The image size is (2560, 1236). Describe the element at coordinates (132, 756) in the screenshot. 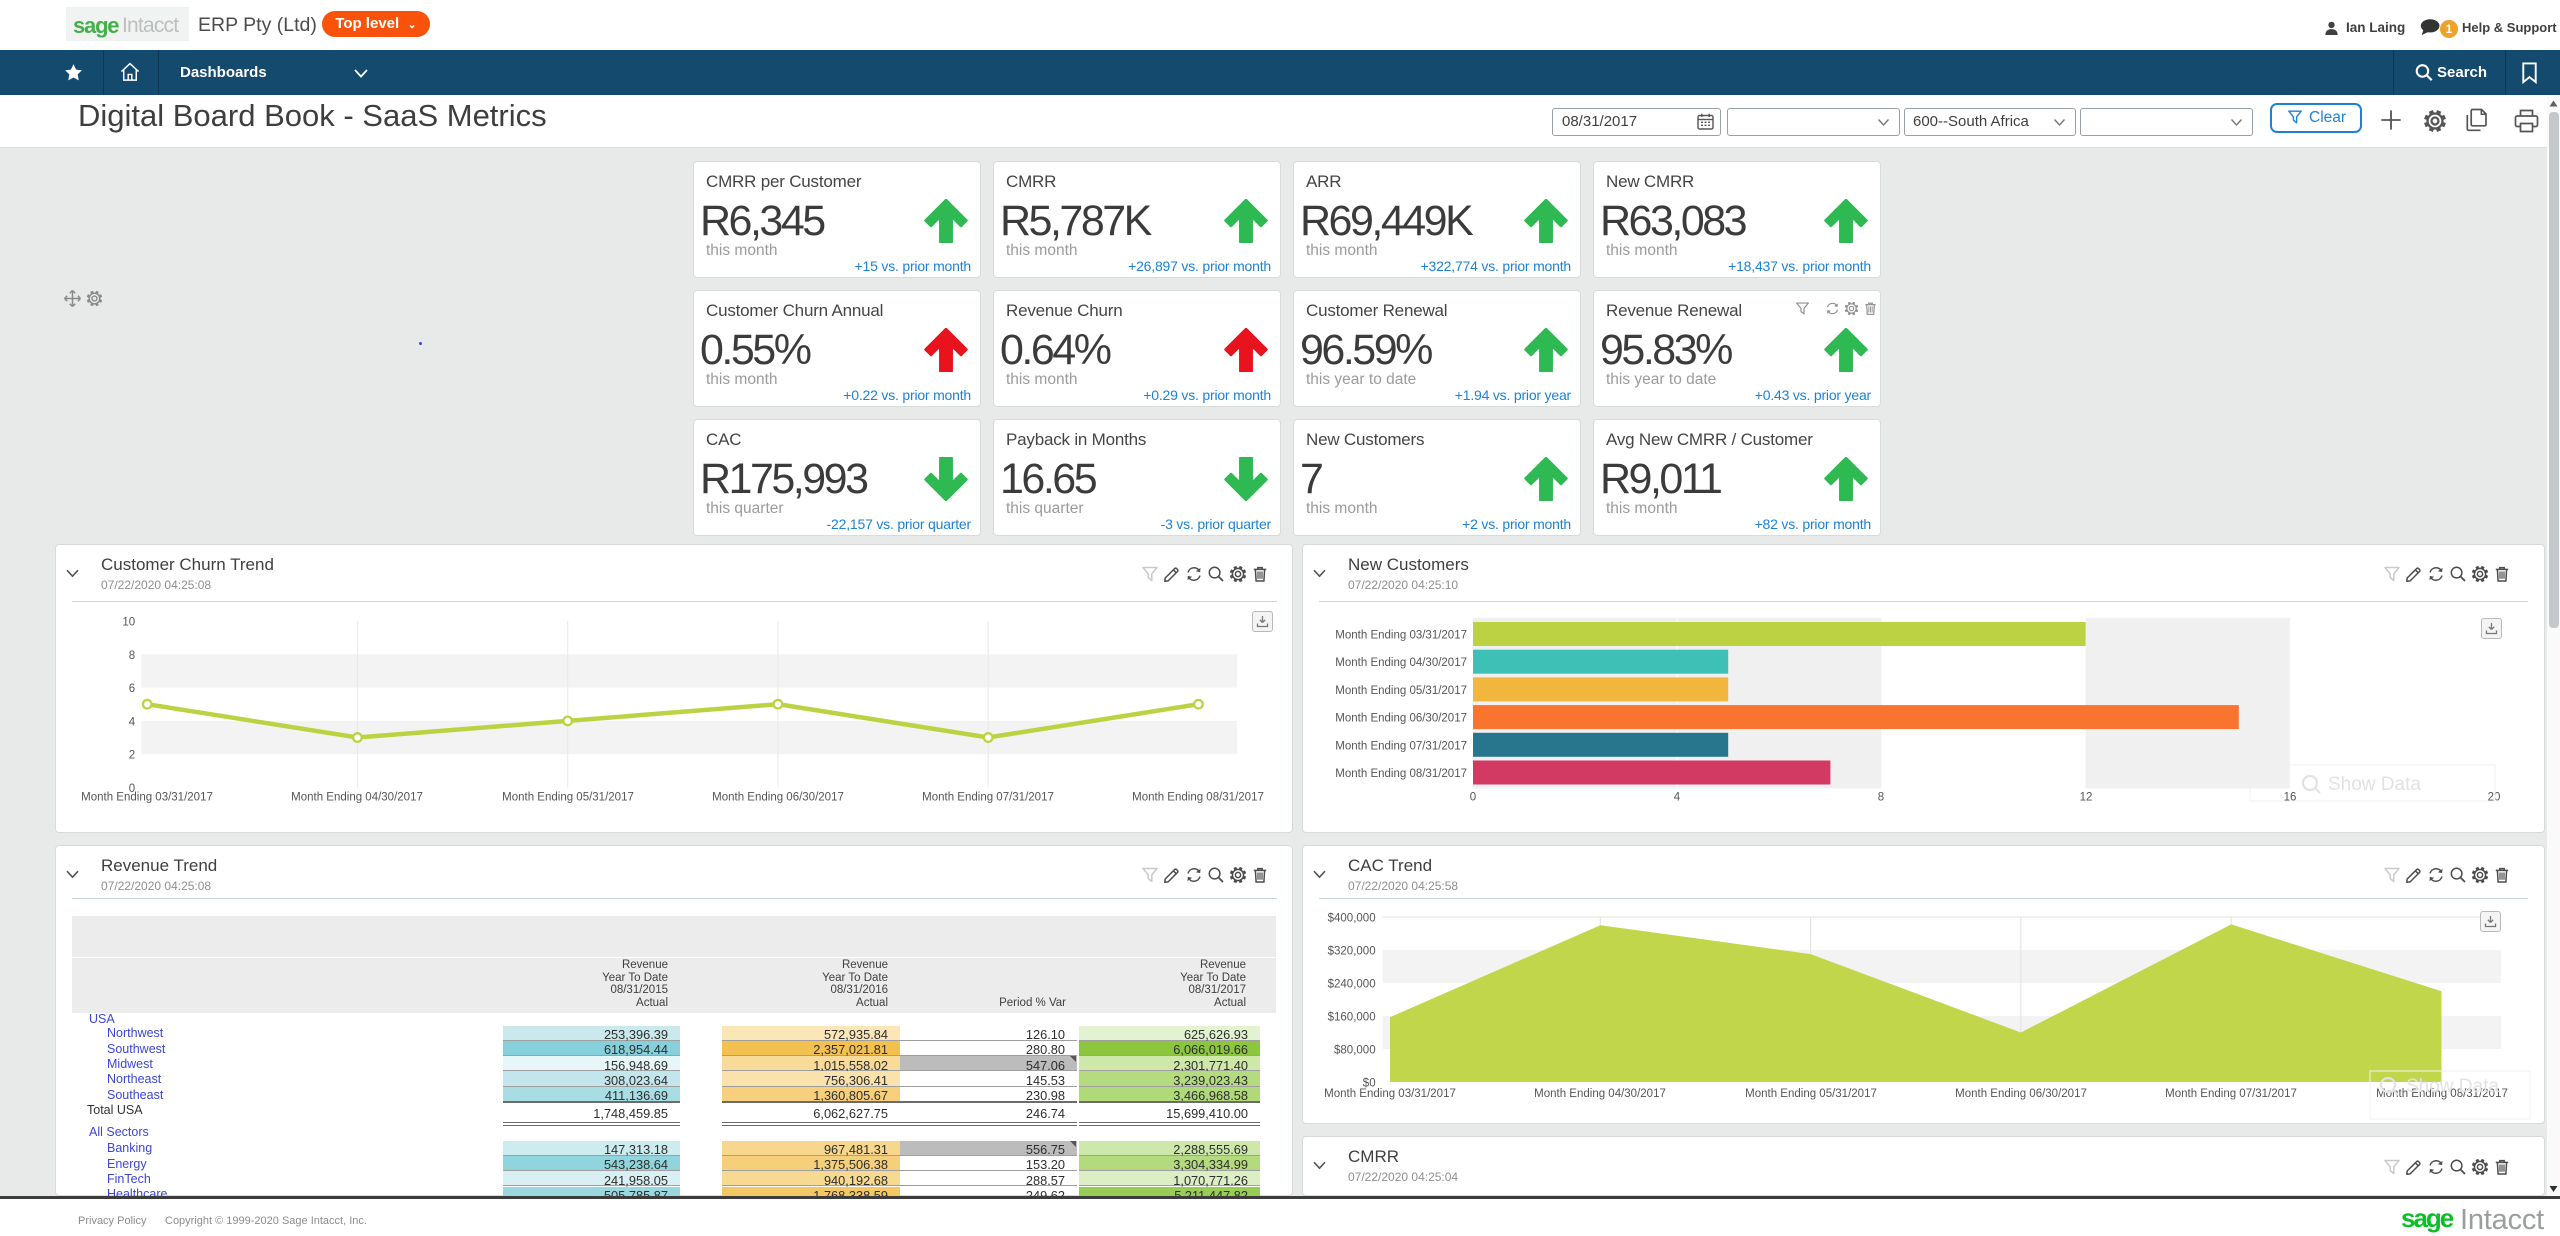

I see `svg-text: 2` at that location.